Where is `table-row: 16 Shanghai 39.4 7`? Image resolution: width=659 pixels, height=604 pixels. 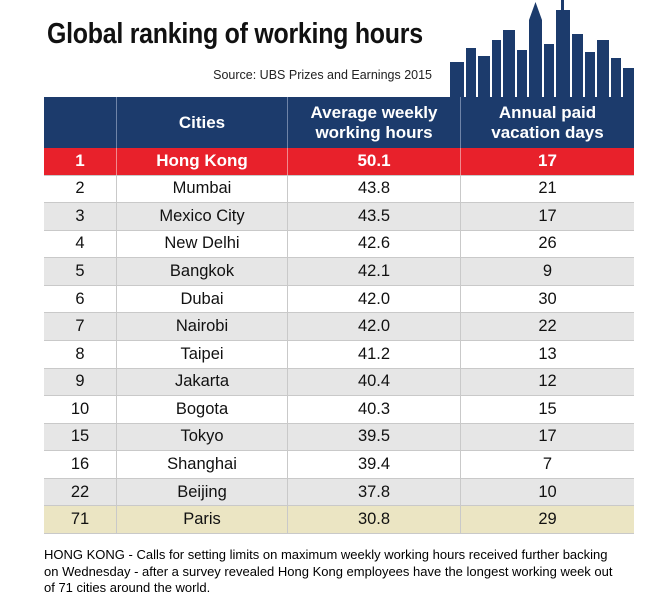 table-row: 16 Shanghai 39.4 7 is located at coordinates (339, 465).